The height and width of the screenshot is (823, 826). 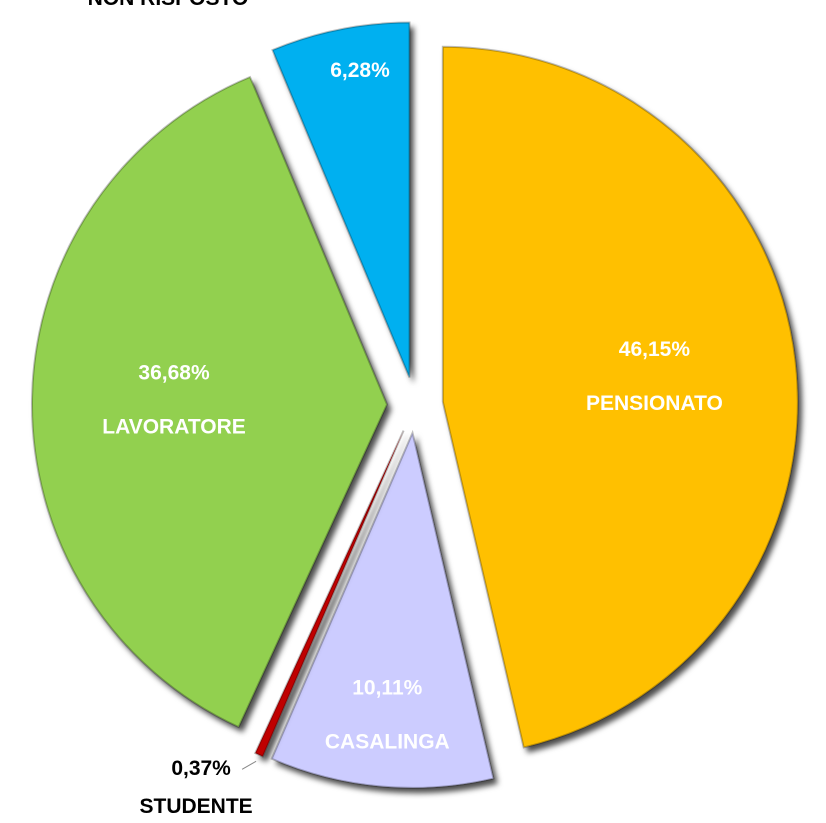 I want to click on data-label: 0,37%, so click(x=201, y=768).